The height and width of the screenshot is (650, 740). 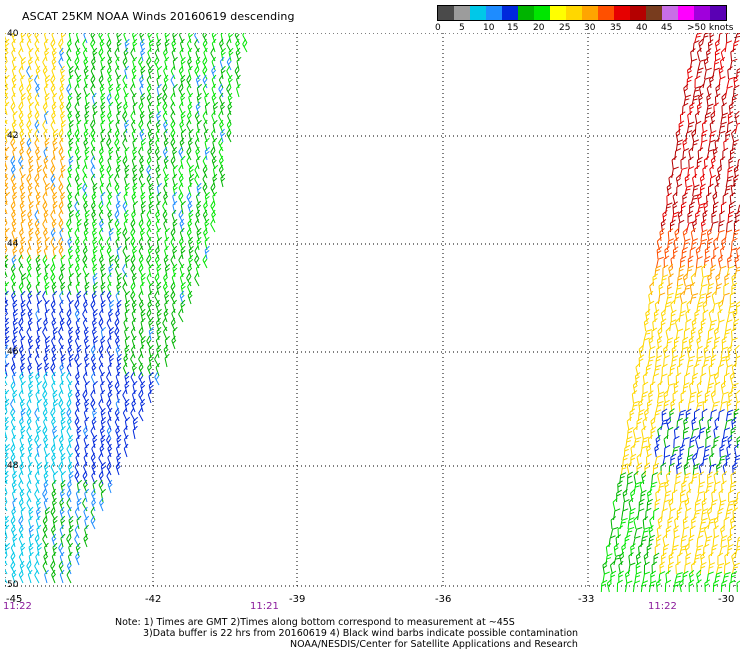 I want to click on legend-swatch, so click(x=558, y=13).